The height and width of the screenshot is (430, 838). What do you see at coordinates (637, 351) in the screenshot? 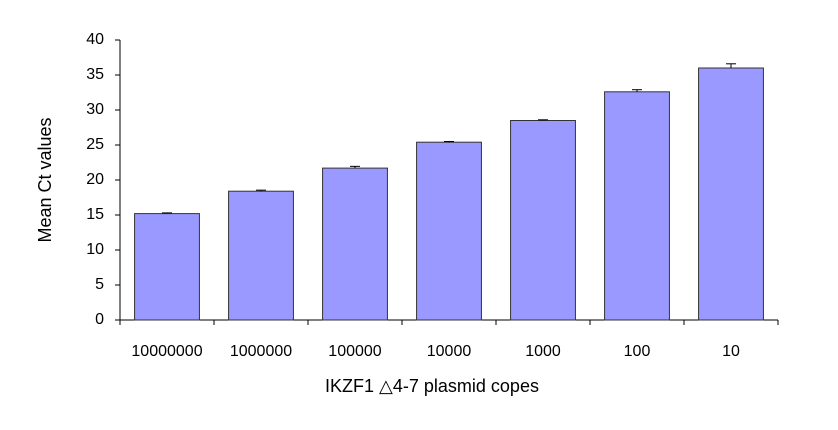
I see `x-tick-label: 100` at bounding box center [637, 351].